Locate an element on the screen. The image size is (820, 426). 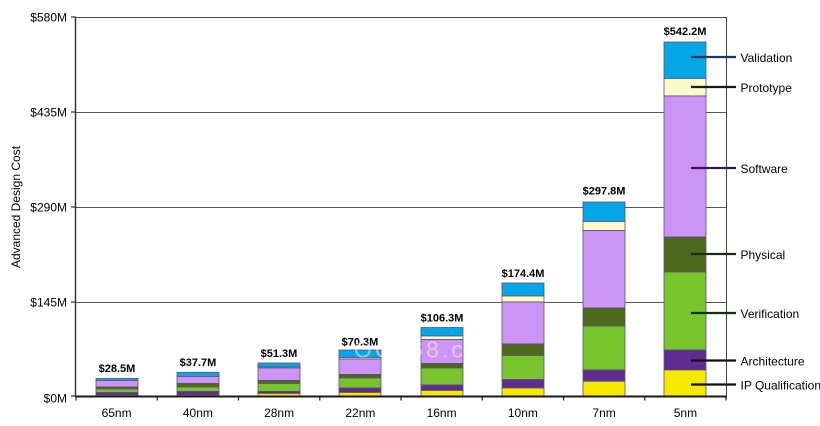
svg-text: IP Qualification is located at coordinates (780, 386).